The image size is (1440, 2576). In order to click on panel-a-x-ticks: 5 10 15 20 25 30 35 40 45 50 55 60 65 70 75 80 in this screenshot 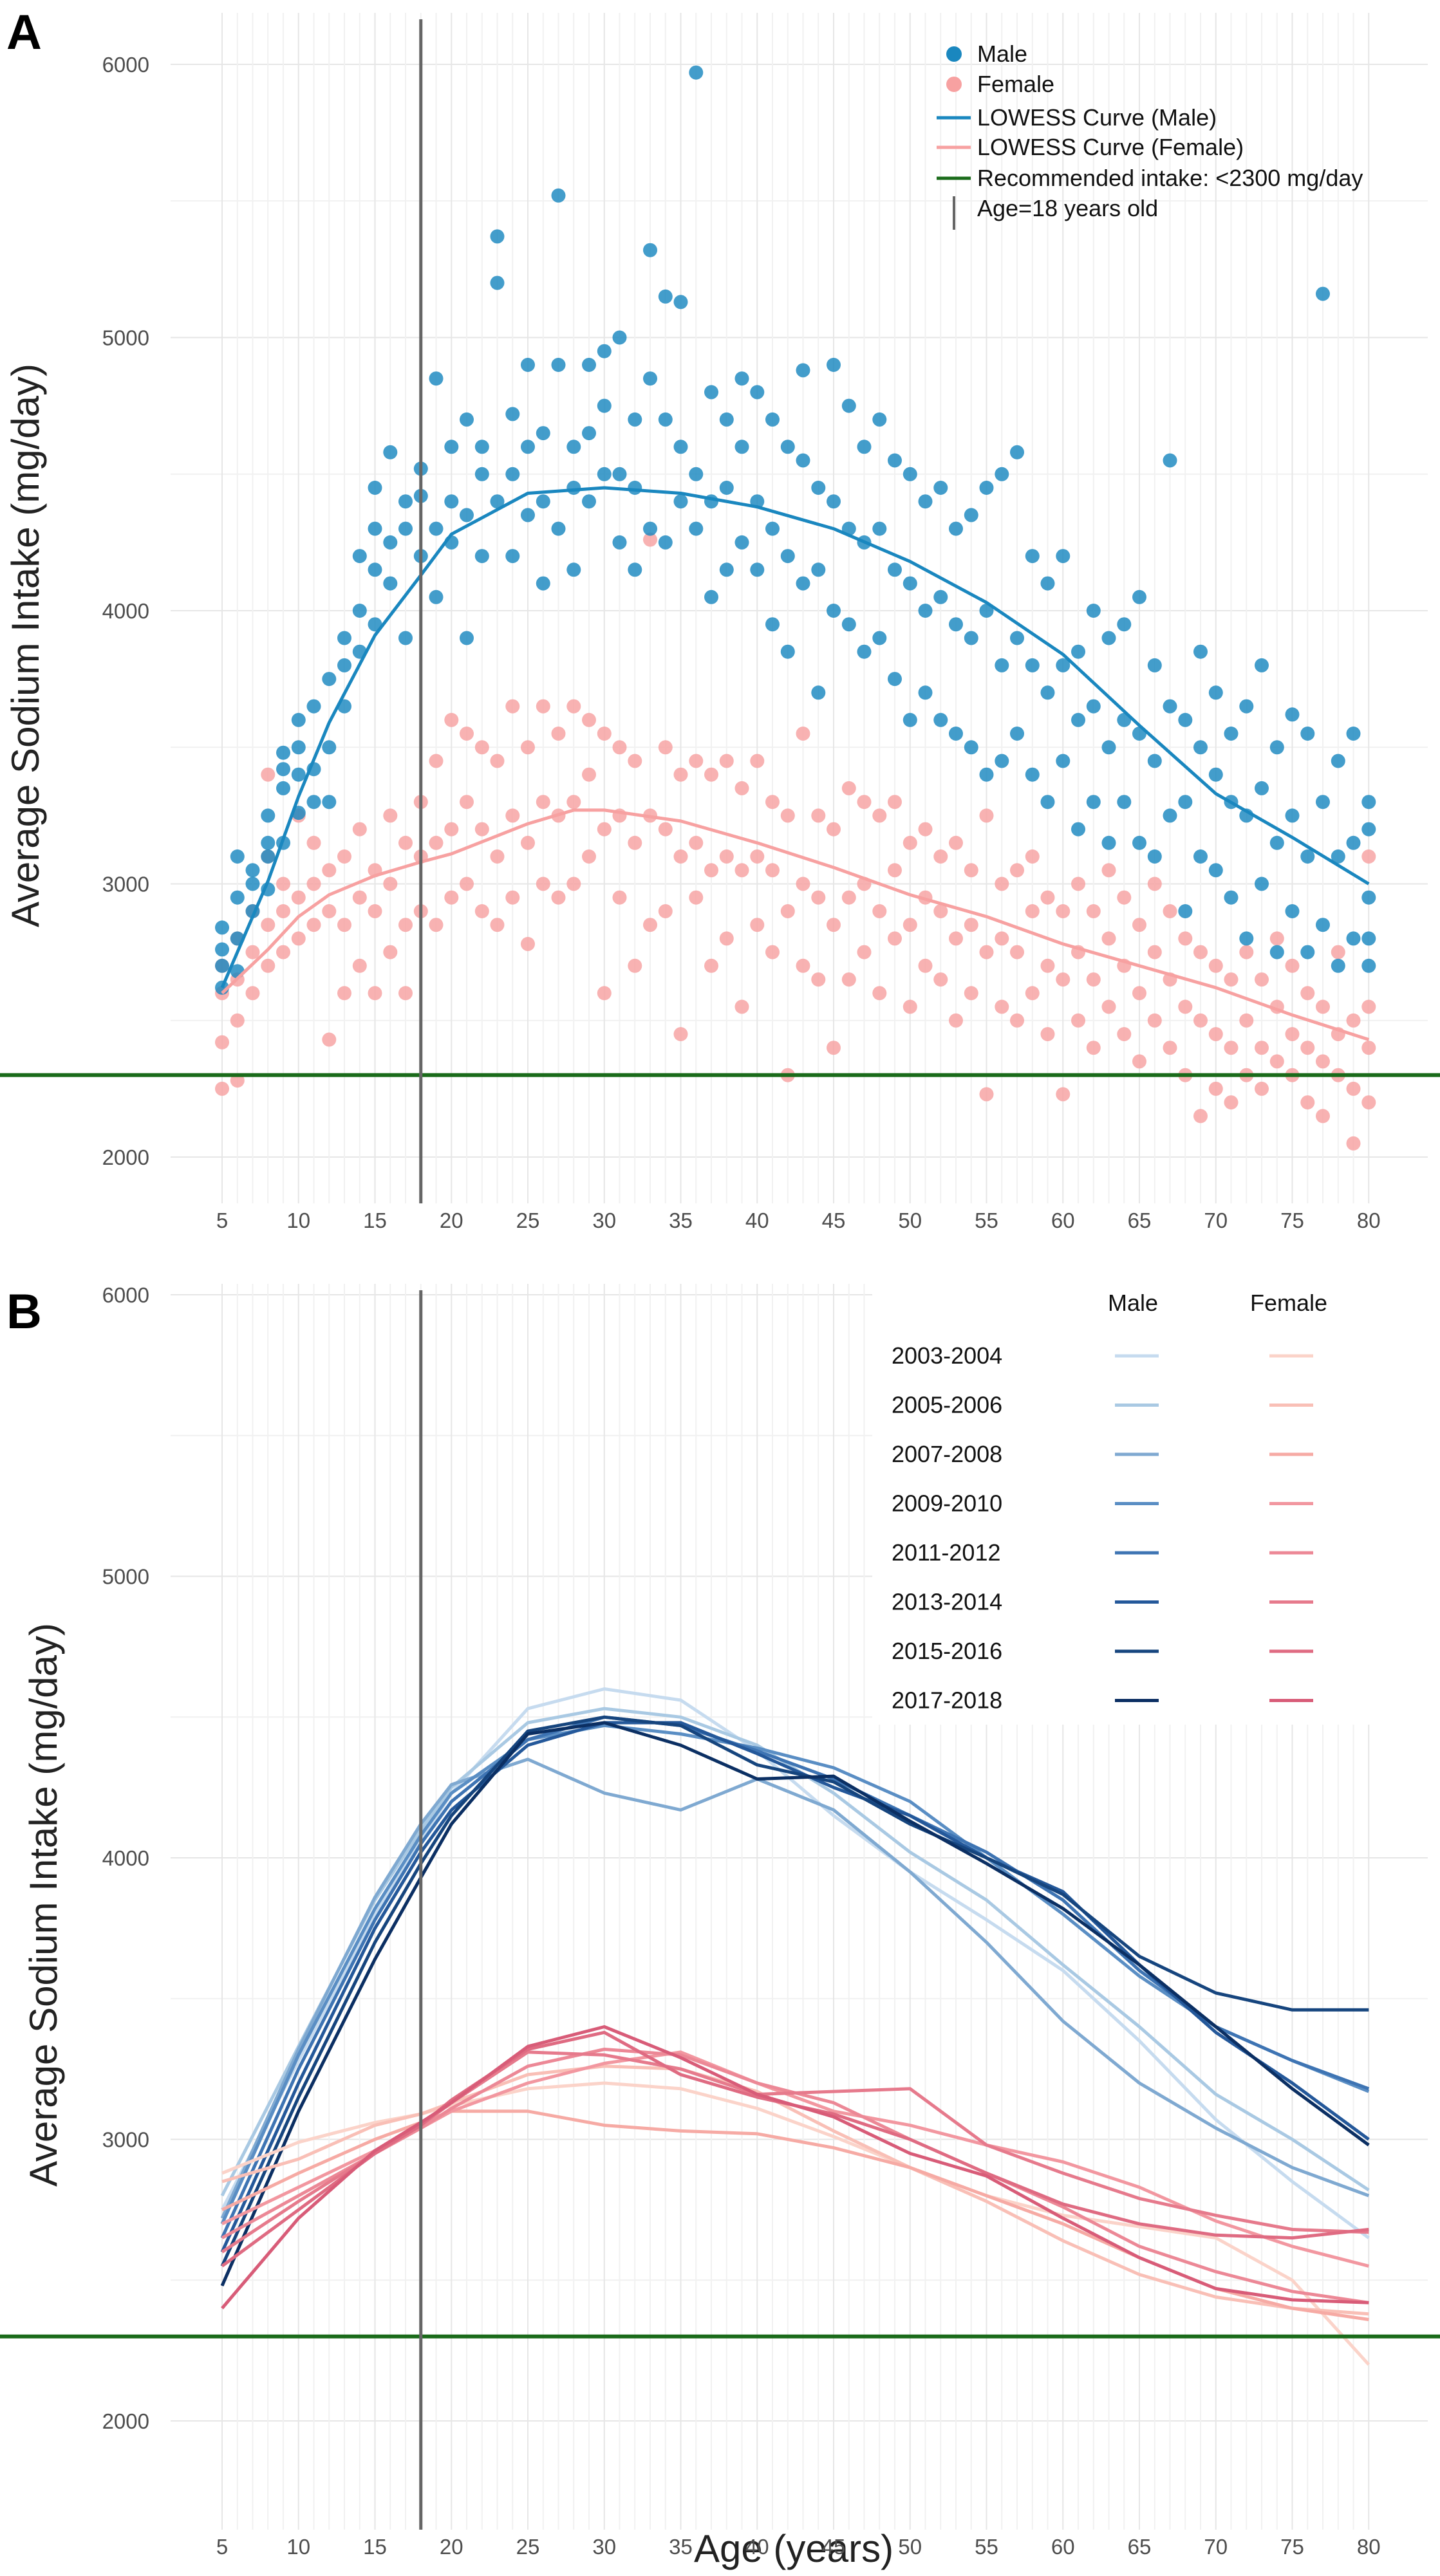, I will do `click(798, 1220)`.